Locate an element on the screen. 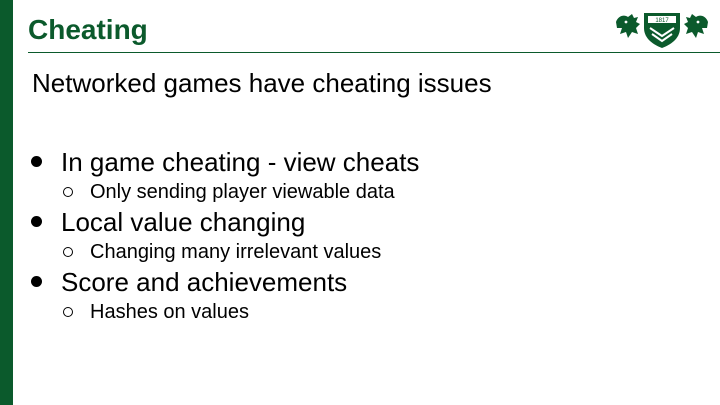 The image size is (720, 405). sub-bullet-item: Changing many irrelevant values is located at coordinates (358, 252).